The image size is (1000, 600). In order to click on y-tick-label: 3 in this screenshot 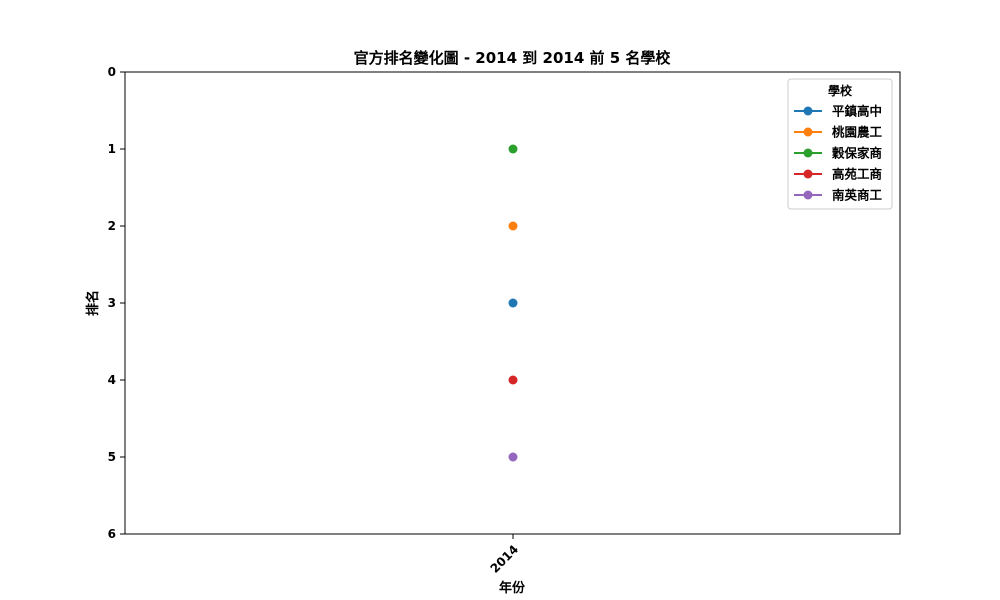, I will do `click(112, 303)`.